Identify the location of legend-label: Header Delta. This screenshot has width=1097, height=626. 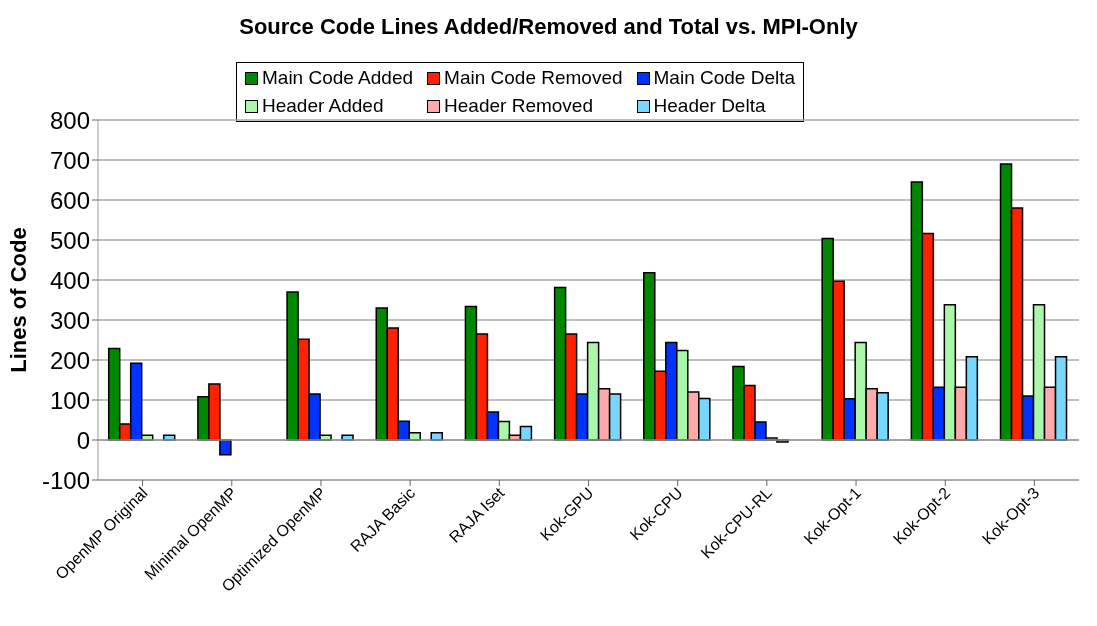
(709, 106).